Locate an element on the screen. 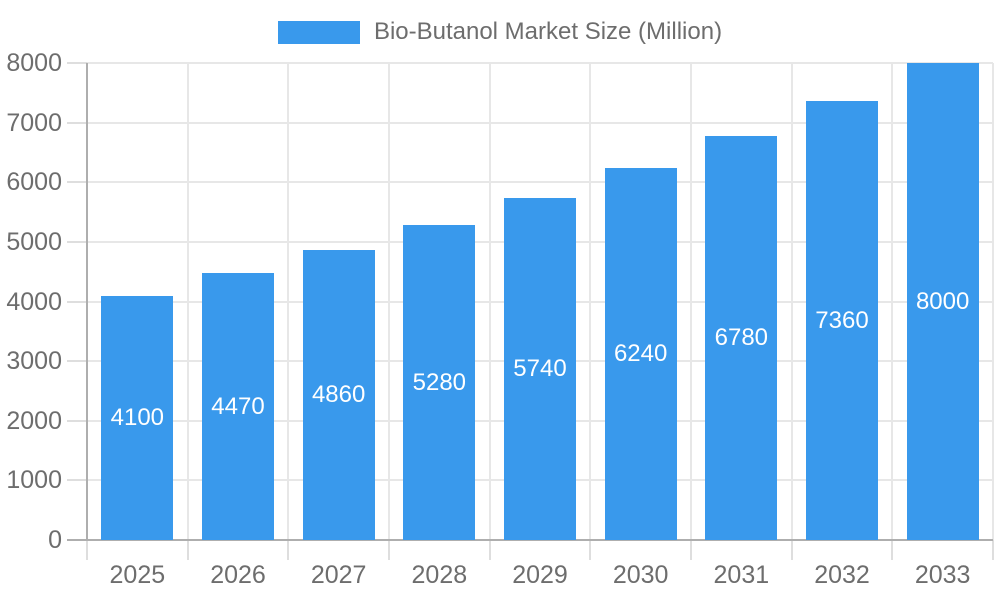 Image resolution: width=1000 pixels, height=600 pixels. y-tick-label: 3000 is located at coordinates (34, 361).